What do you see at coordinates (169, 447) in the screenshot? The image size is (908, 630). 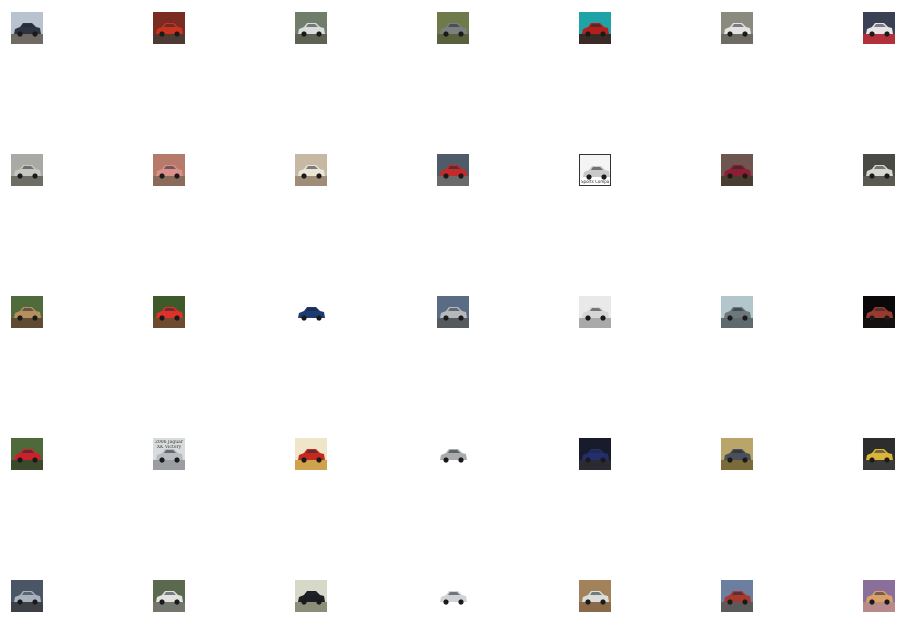 I see `photo-caption-line2: XK Victory` at bounding box center [169, 447].